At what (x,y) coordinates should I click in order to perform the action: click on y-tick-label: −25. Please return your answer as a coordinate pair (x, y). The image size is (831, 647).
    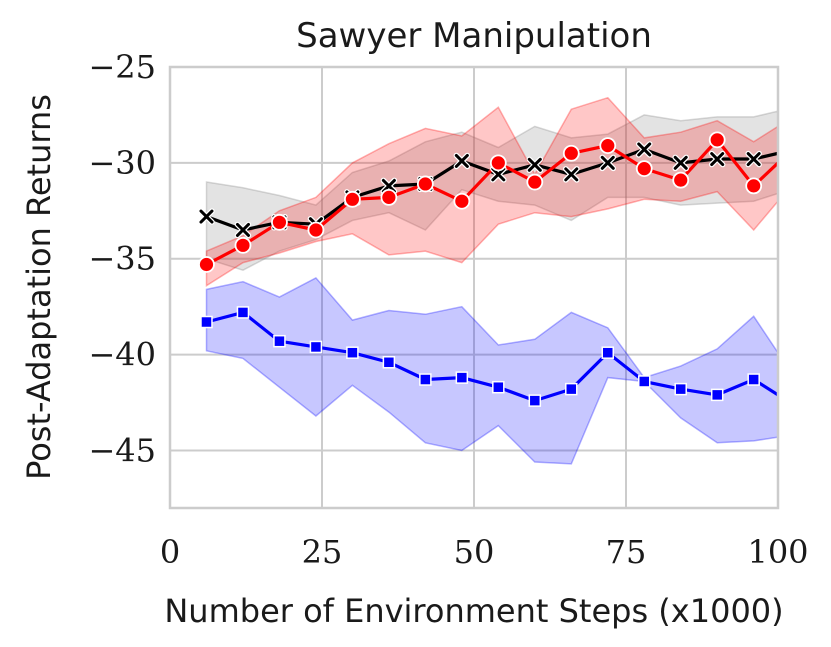
    Looking at the image, I should click on (122, 67).